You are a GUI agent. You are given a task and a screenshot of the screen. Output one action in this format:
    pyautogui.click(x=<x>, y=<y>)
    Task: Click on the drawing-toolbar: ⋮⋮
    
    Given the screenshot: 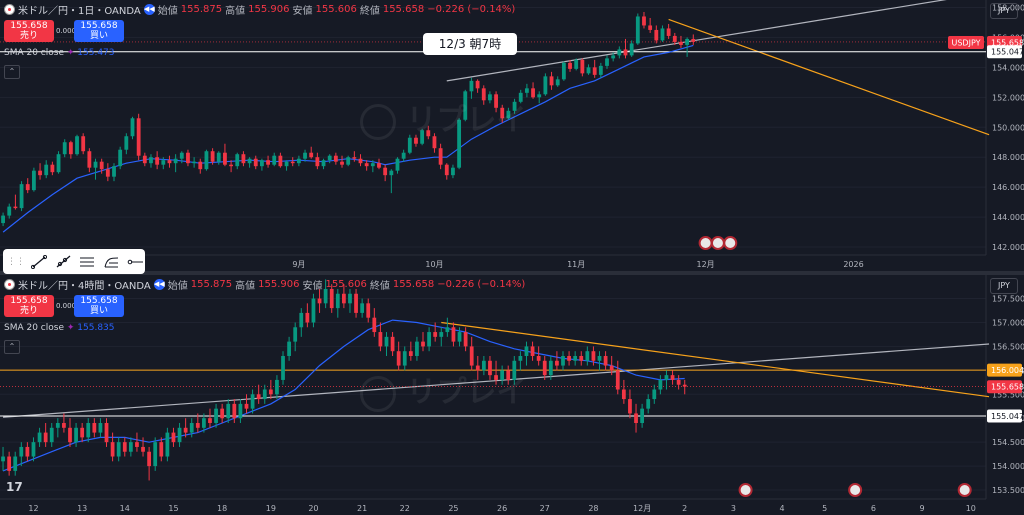 What is the action you would take?
    pyautogui.click(x=74, y=261)
    